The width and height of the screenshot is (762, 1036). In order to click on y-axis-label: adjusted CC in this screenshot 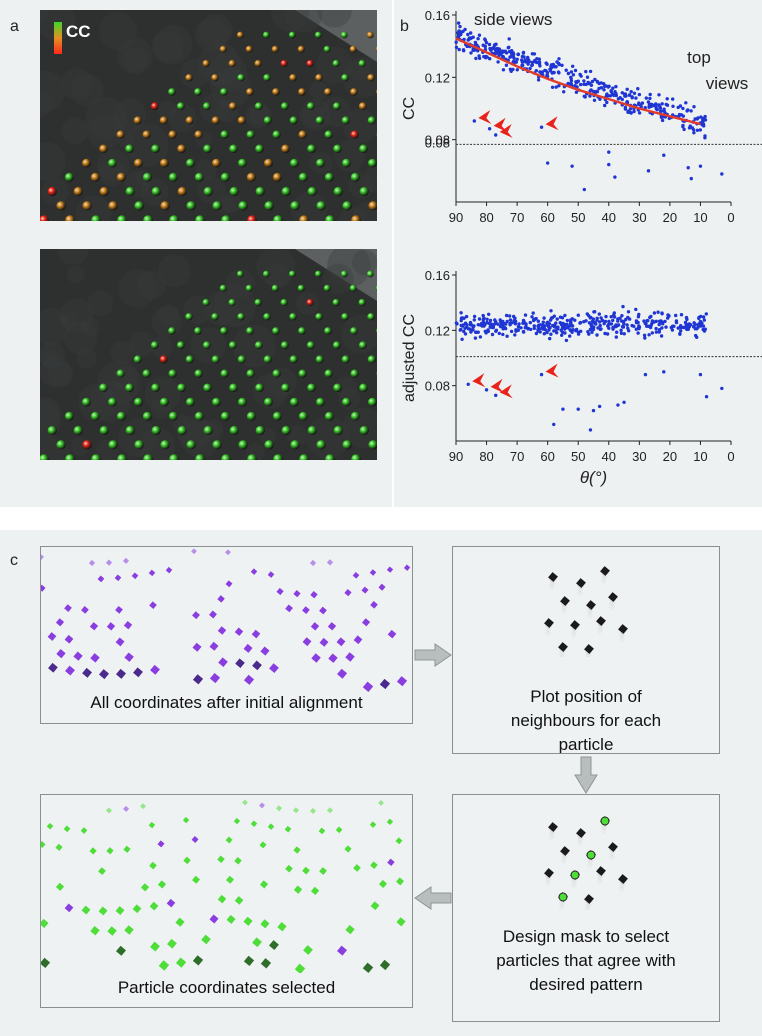, I will do `click(409, 358)`.